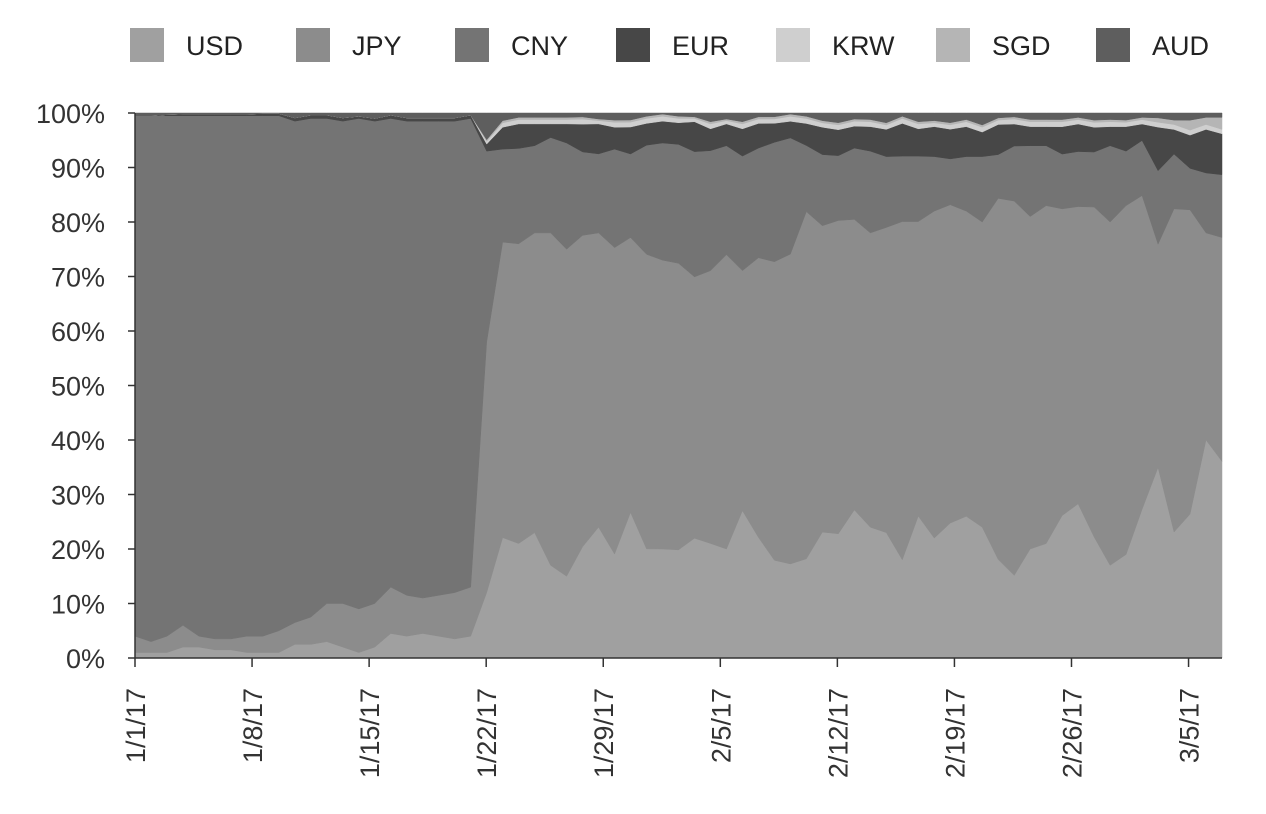 The image size is (1266, 814). What do you see at coordinates (78, 223) in the screenshot?
I see `y-tick-label: 80%` at bounding box center [78, 223].